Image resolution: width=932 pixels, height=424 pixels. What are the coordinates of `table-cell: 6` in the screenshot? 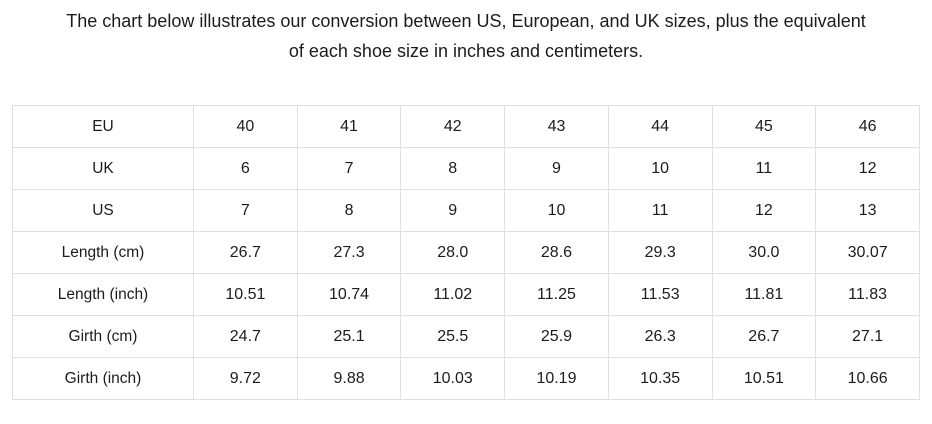 It's located at (245, 168).